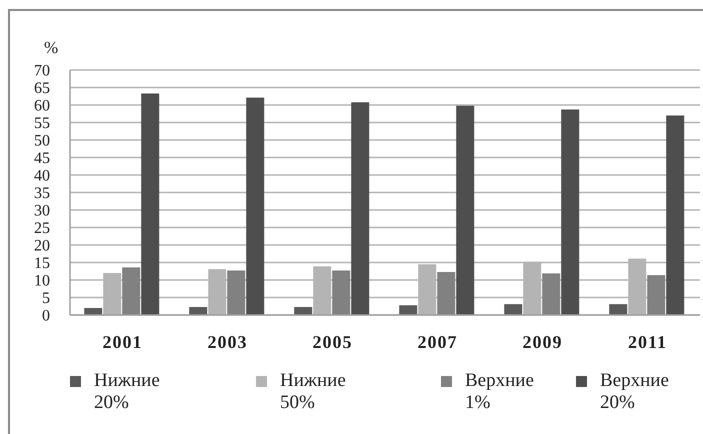  I want to click on y-tick-label: 0, so click(46, 316).